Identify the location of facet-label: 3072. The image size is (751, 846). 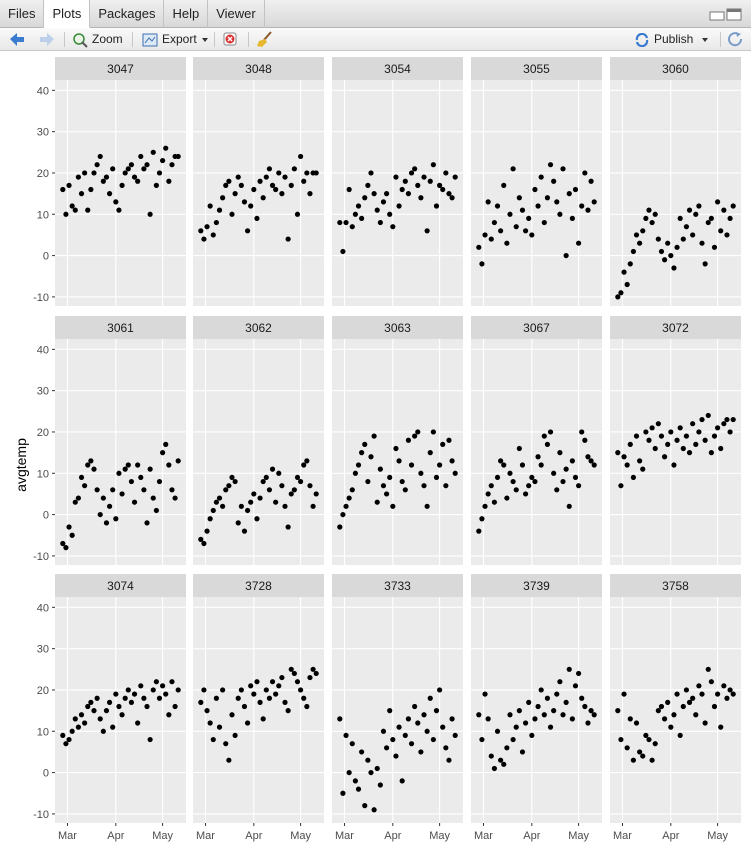
(675, 328).